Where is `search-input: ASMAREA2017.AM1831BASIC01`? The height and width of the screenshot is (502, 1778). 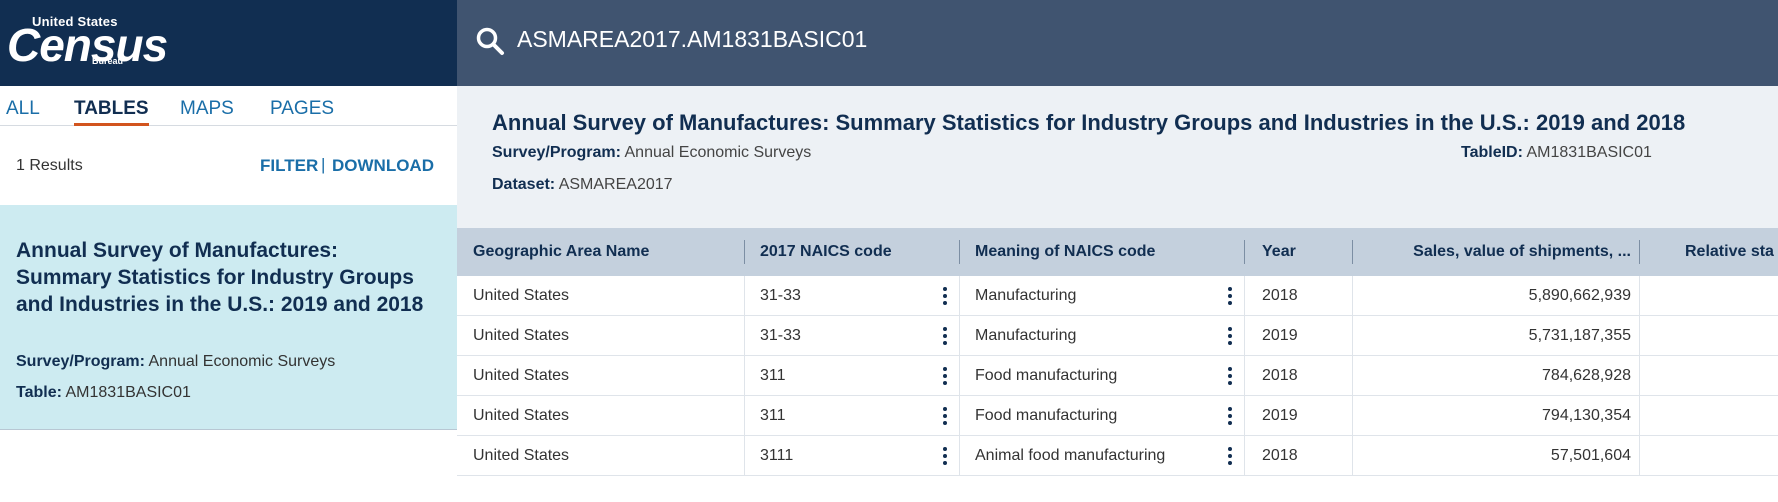 search-input: ASMAREA2017.AM1831BASIC01 is located at coordinates (692, 39).